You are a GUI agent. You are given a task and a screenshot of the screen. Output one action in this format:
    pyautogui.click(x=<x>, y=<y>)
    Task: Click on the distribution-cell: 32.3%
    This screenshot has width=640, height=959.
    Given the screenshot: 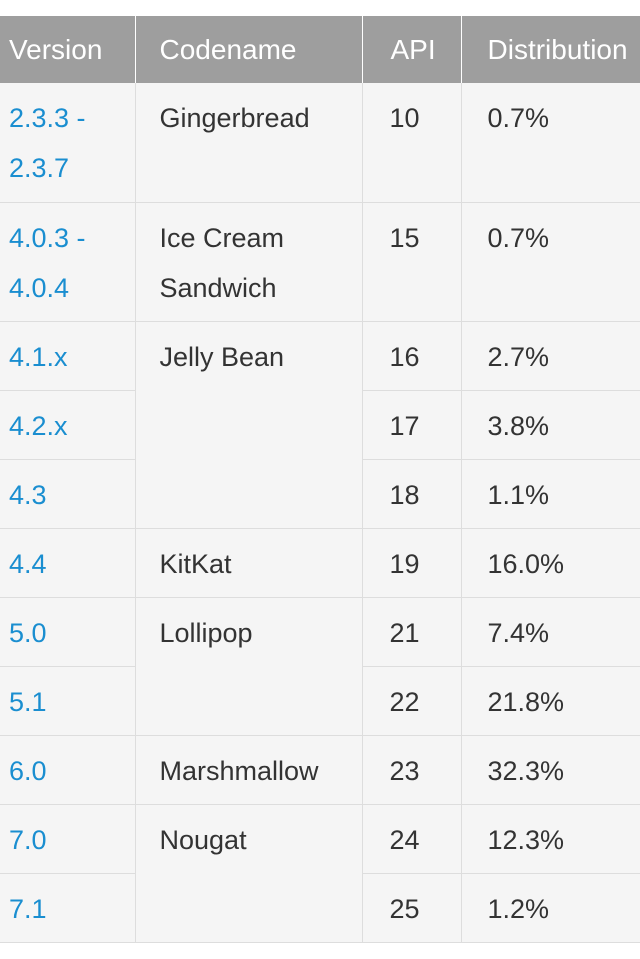 What is the action you would take?
    pyautogui.click(x=550, y=770)
    